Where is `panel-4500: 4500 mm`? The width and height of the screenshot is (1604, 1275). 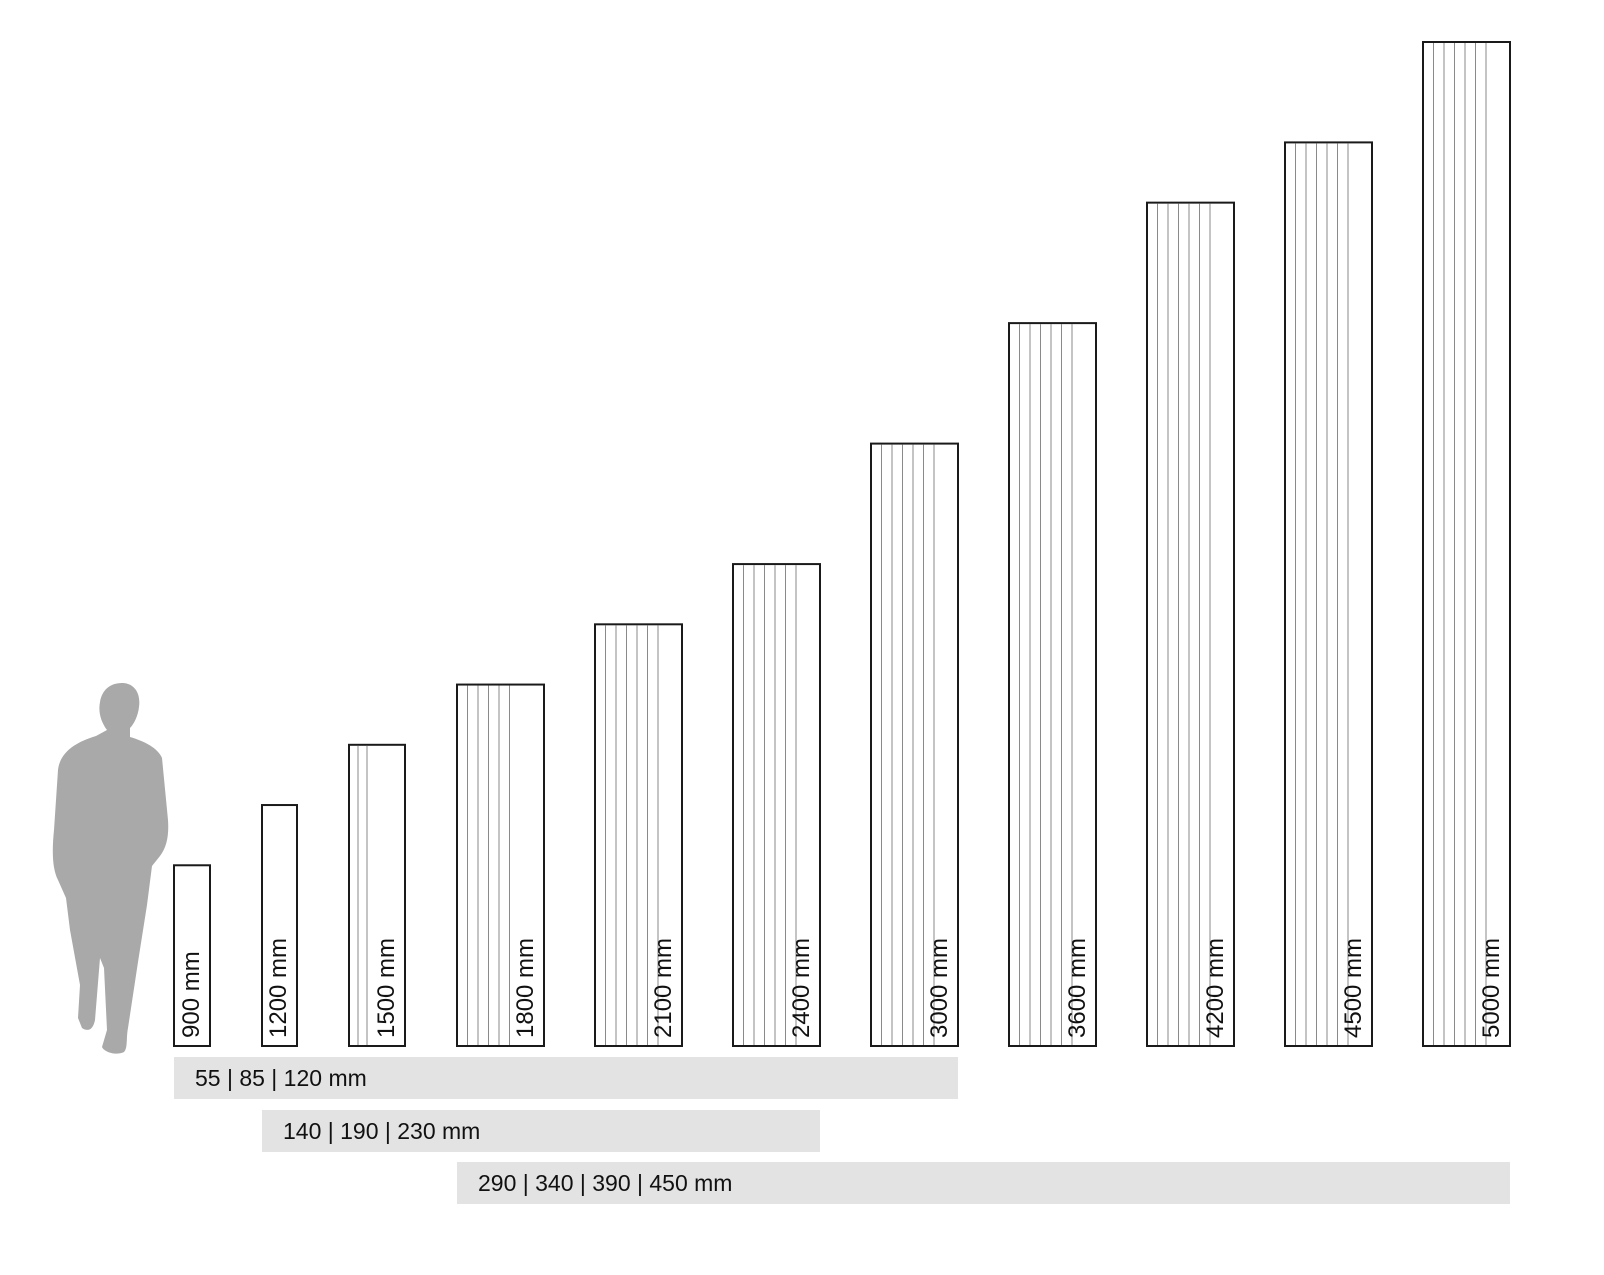
panel-4500: 4500 mm is located at coordinates (1328, 594).